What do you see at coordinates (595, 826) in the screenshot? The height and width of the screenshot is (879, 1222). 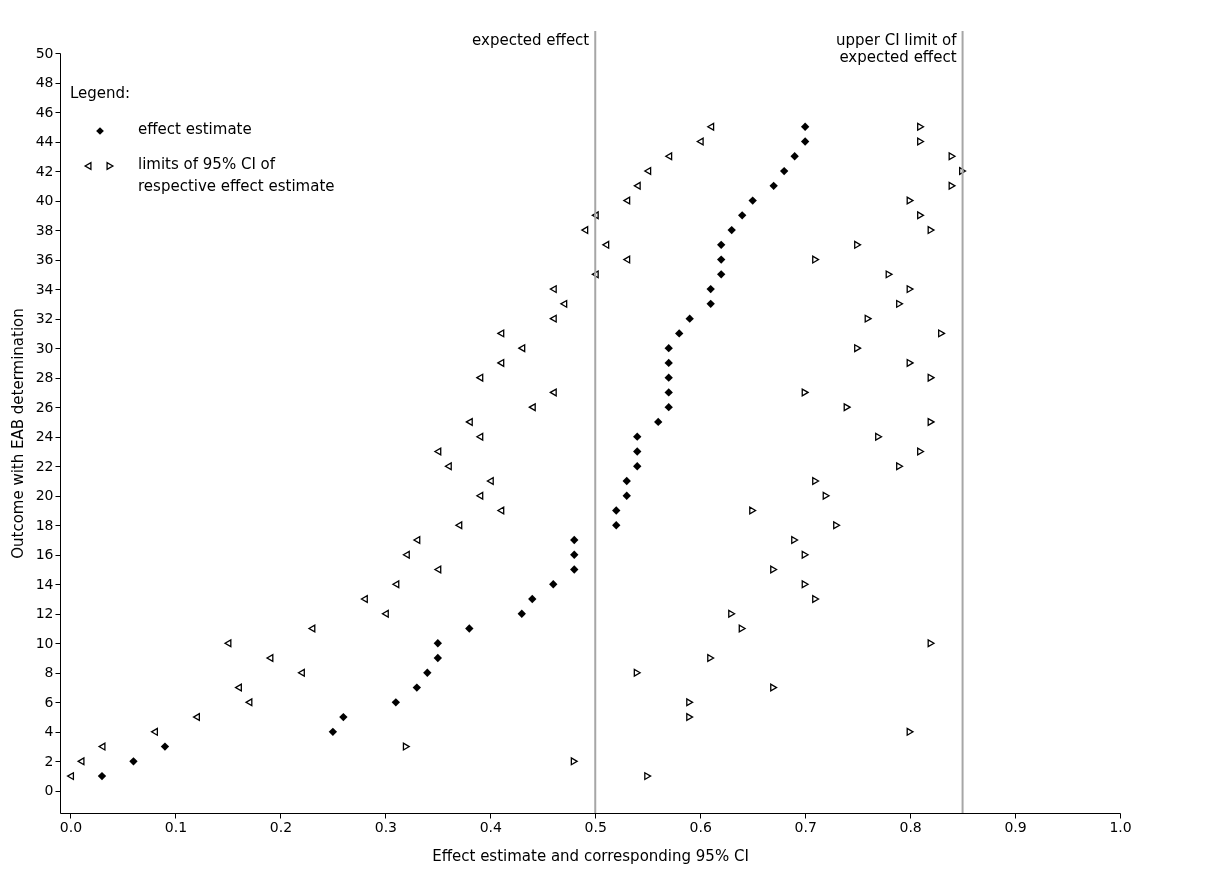 I see `x-tick-label: 0.5` at bounding box center [595, 826].